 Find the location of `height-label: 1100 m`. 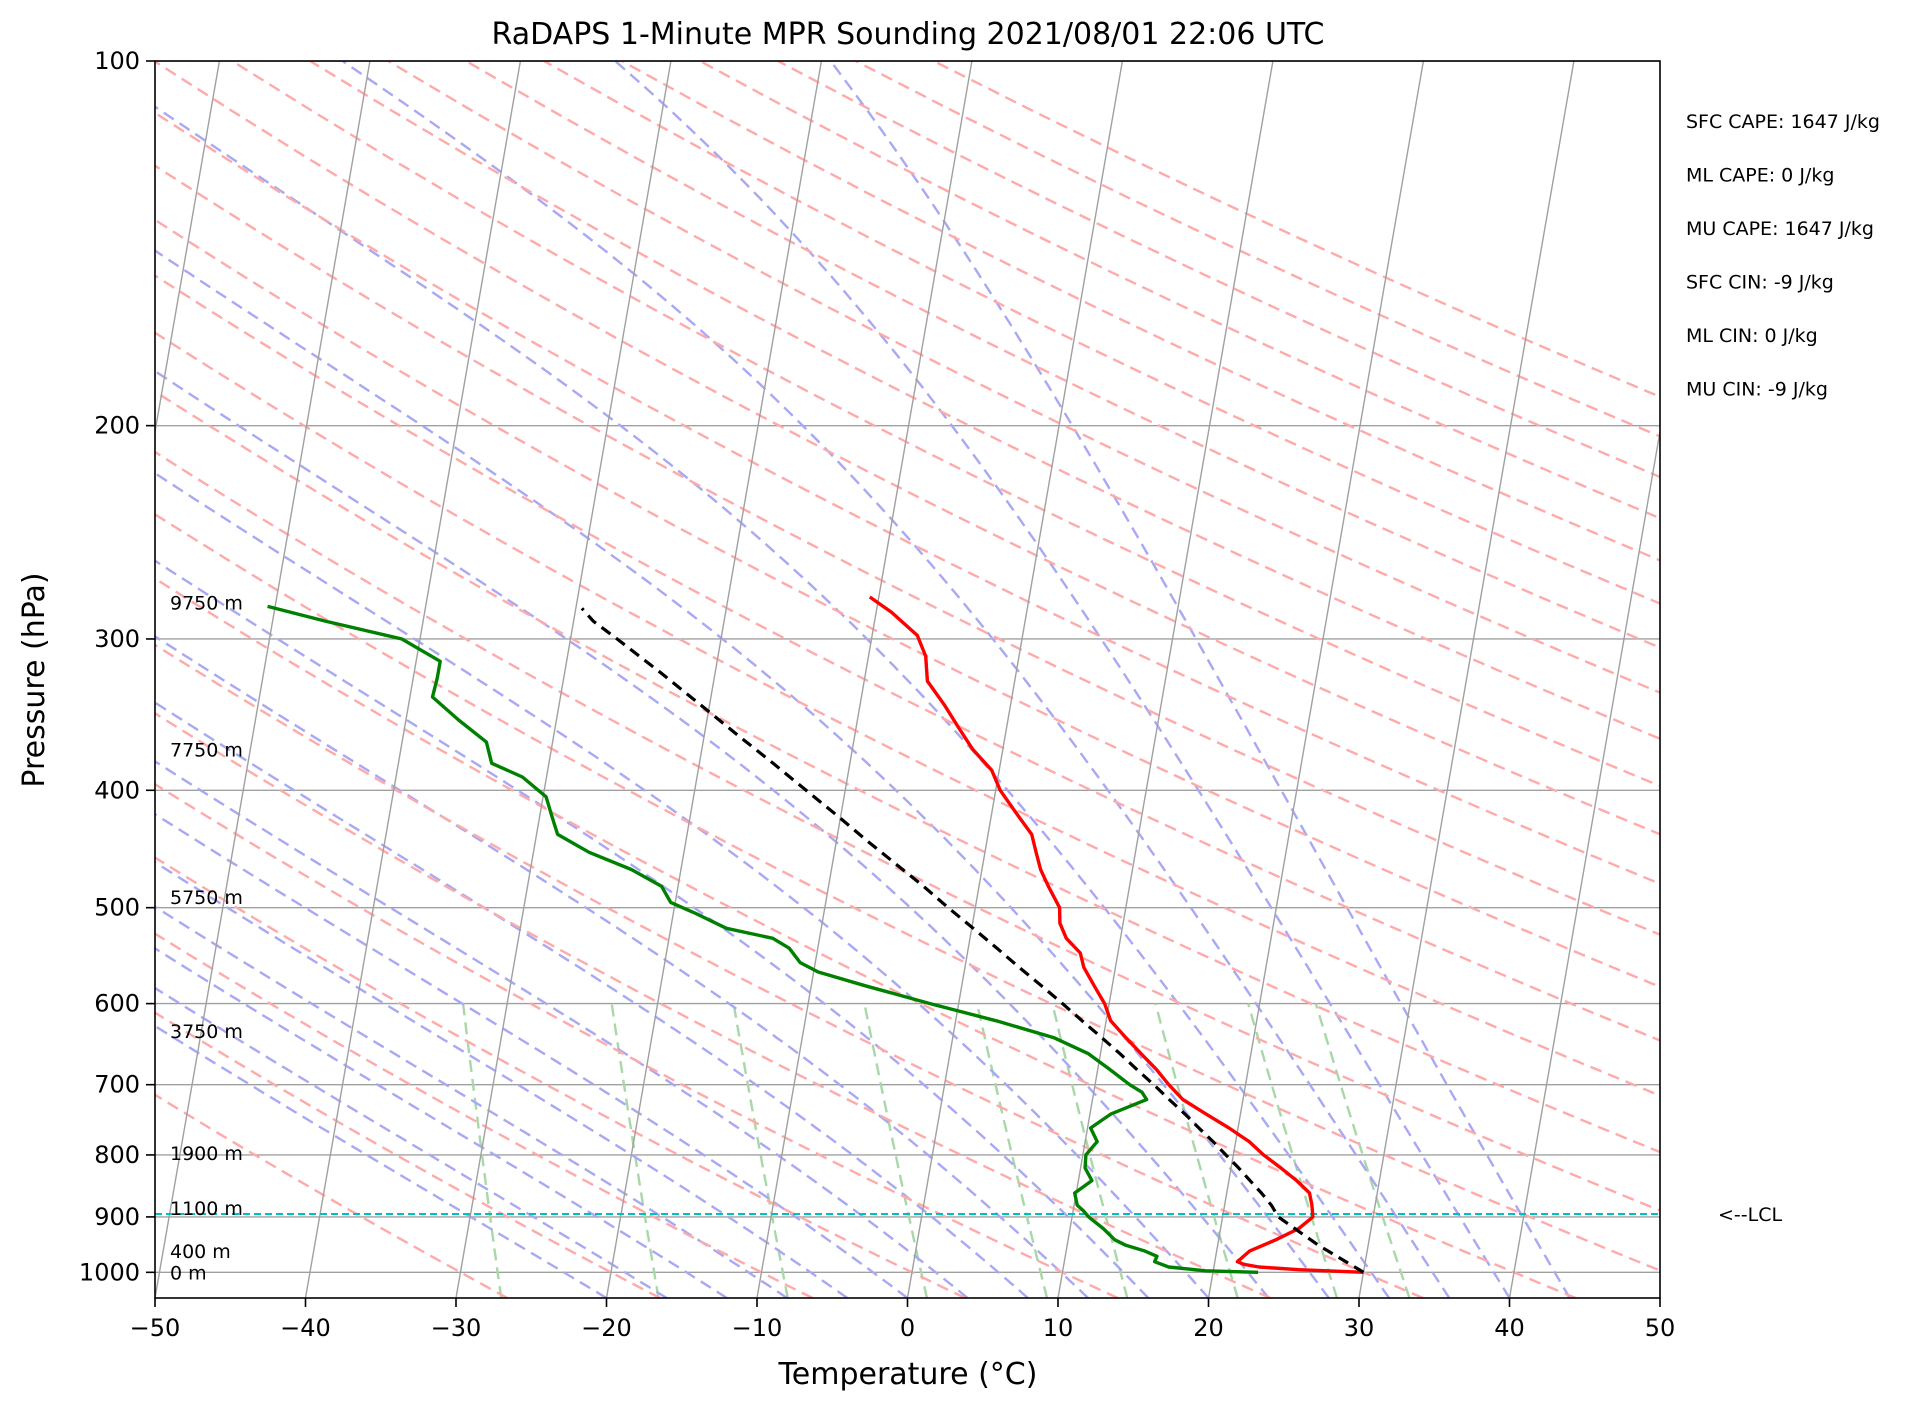

height-label: 1100 m is located at coordinates (206, 1209).